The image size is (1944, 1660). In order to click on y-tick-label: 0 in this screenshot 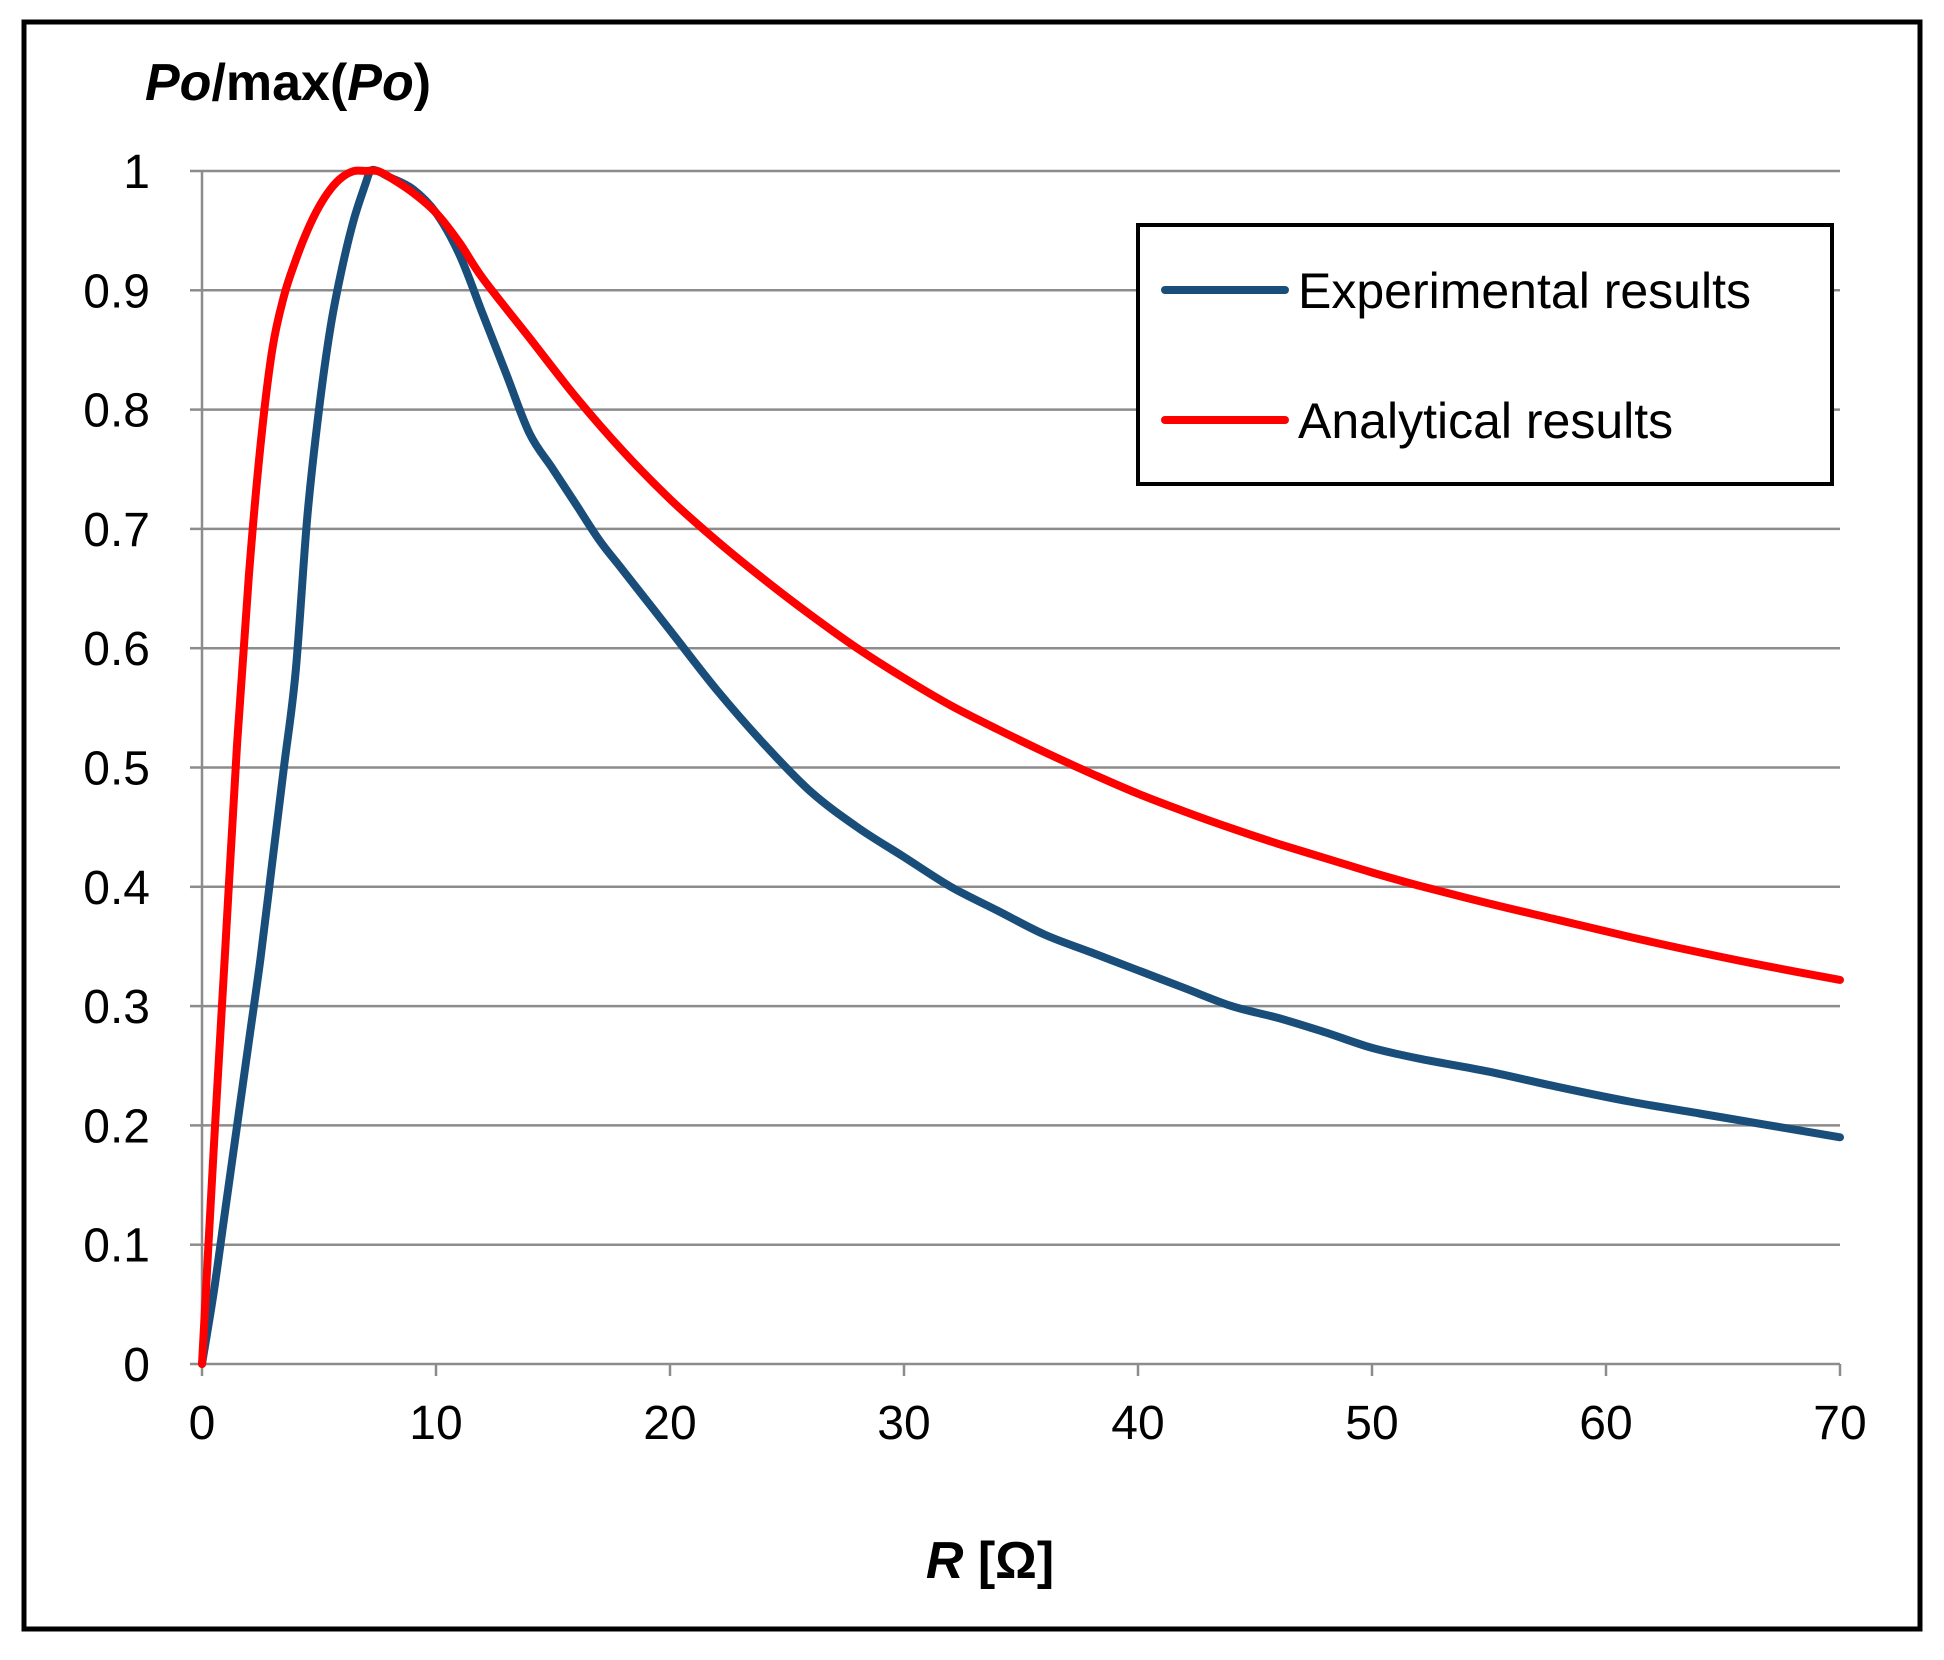, I will do `click(136, 1365)`.